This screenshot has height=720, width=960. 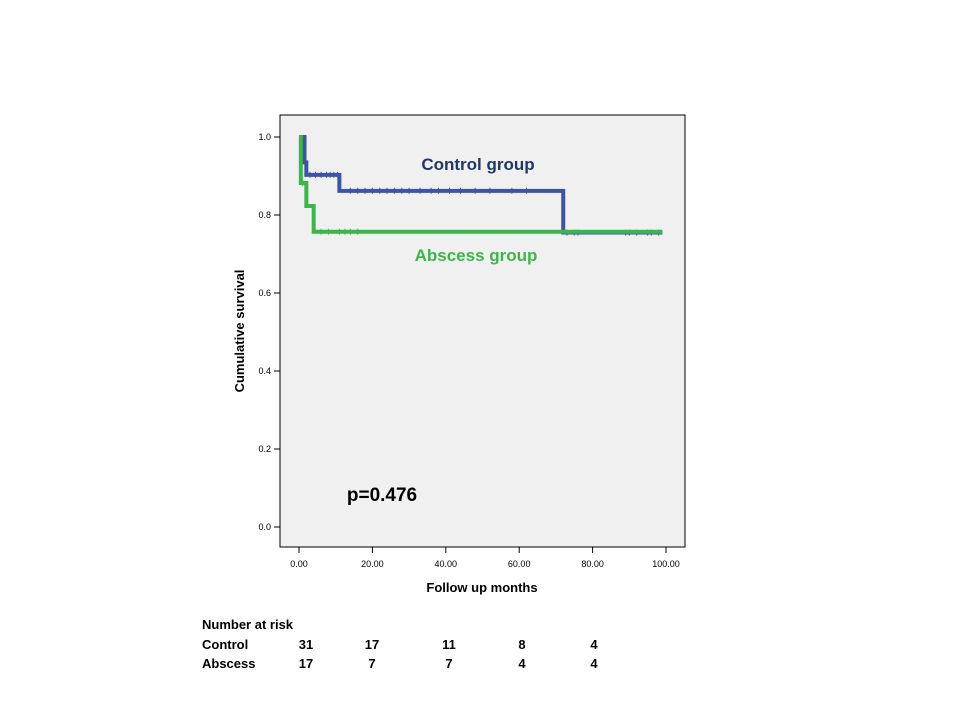 What do you see at coordinates (269, 332) in the screenshot?
I see `y-axis-ticks: 0.0 0.2 0.4 0.6 0.8 1.0` at bounding box center [269, 332].